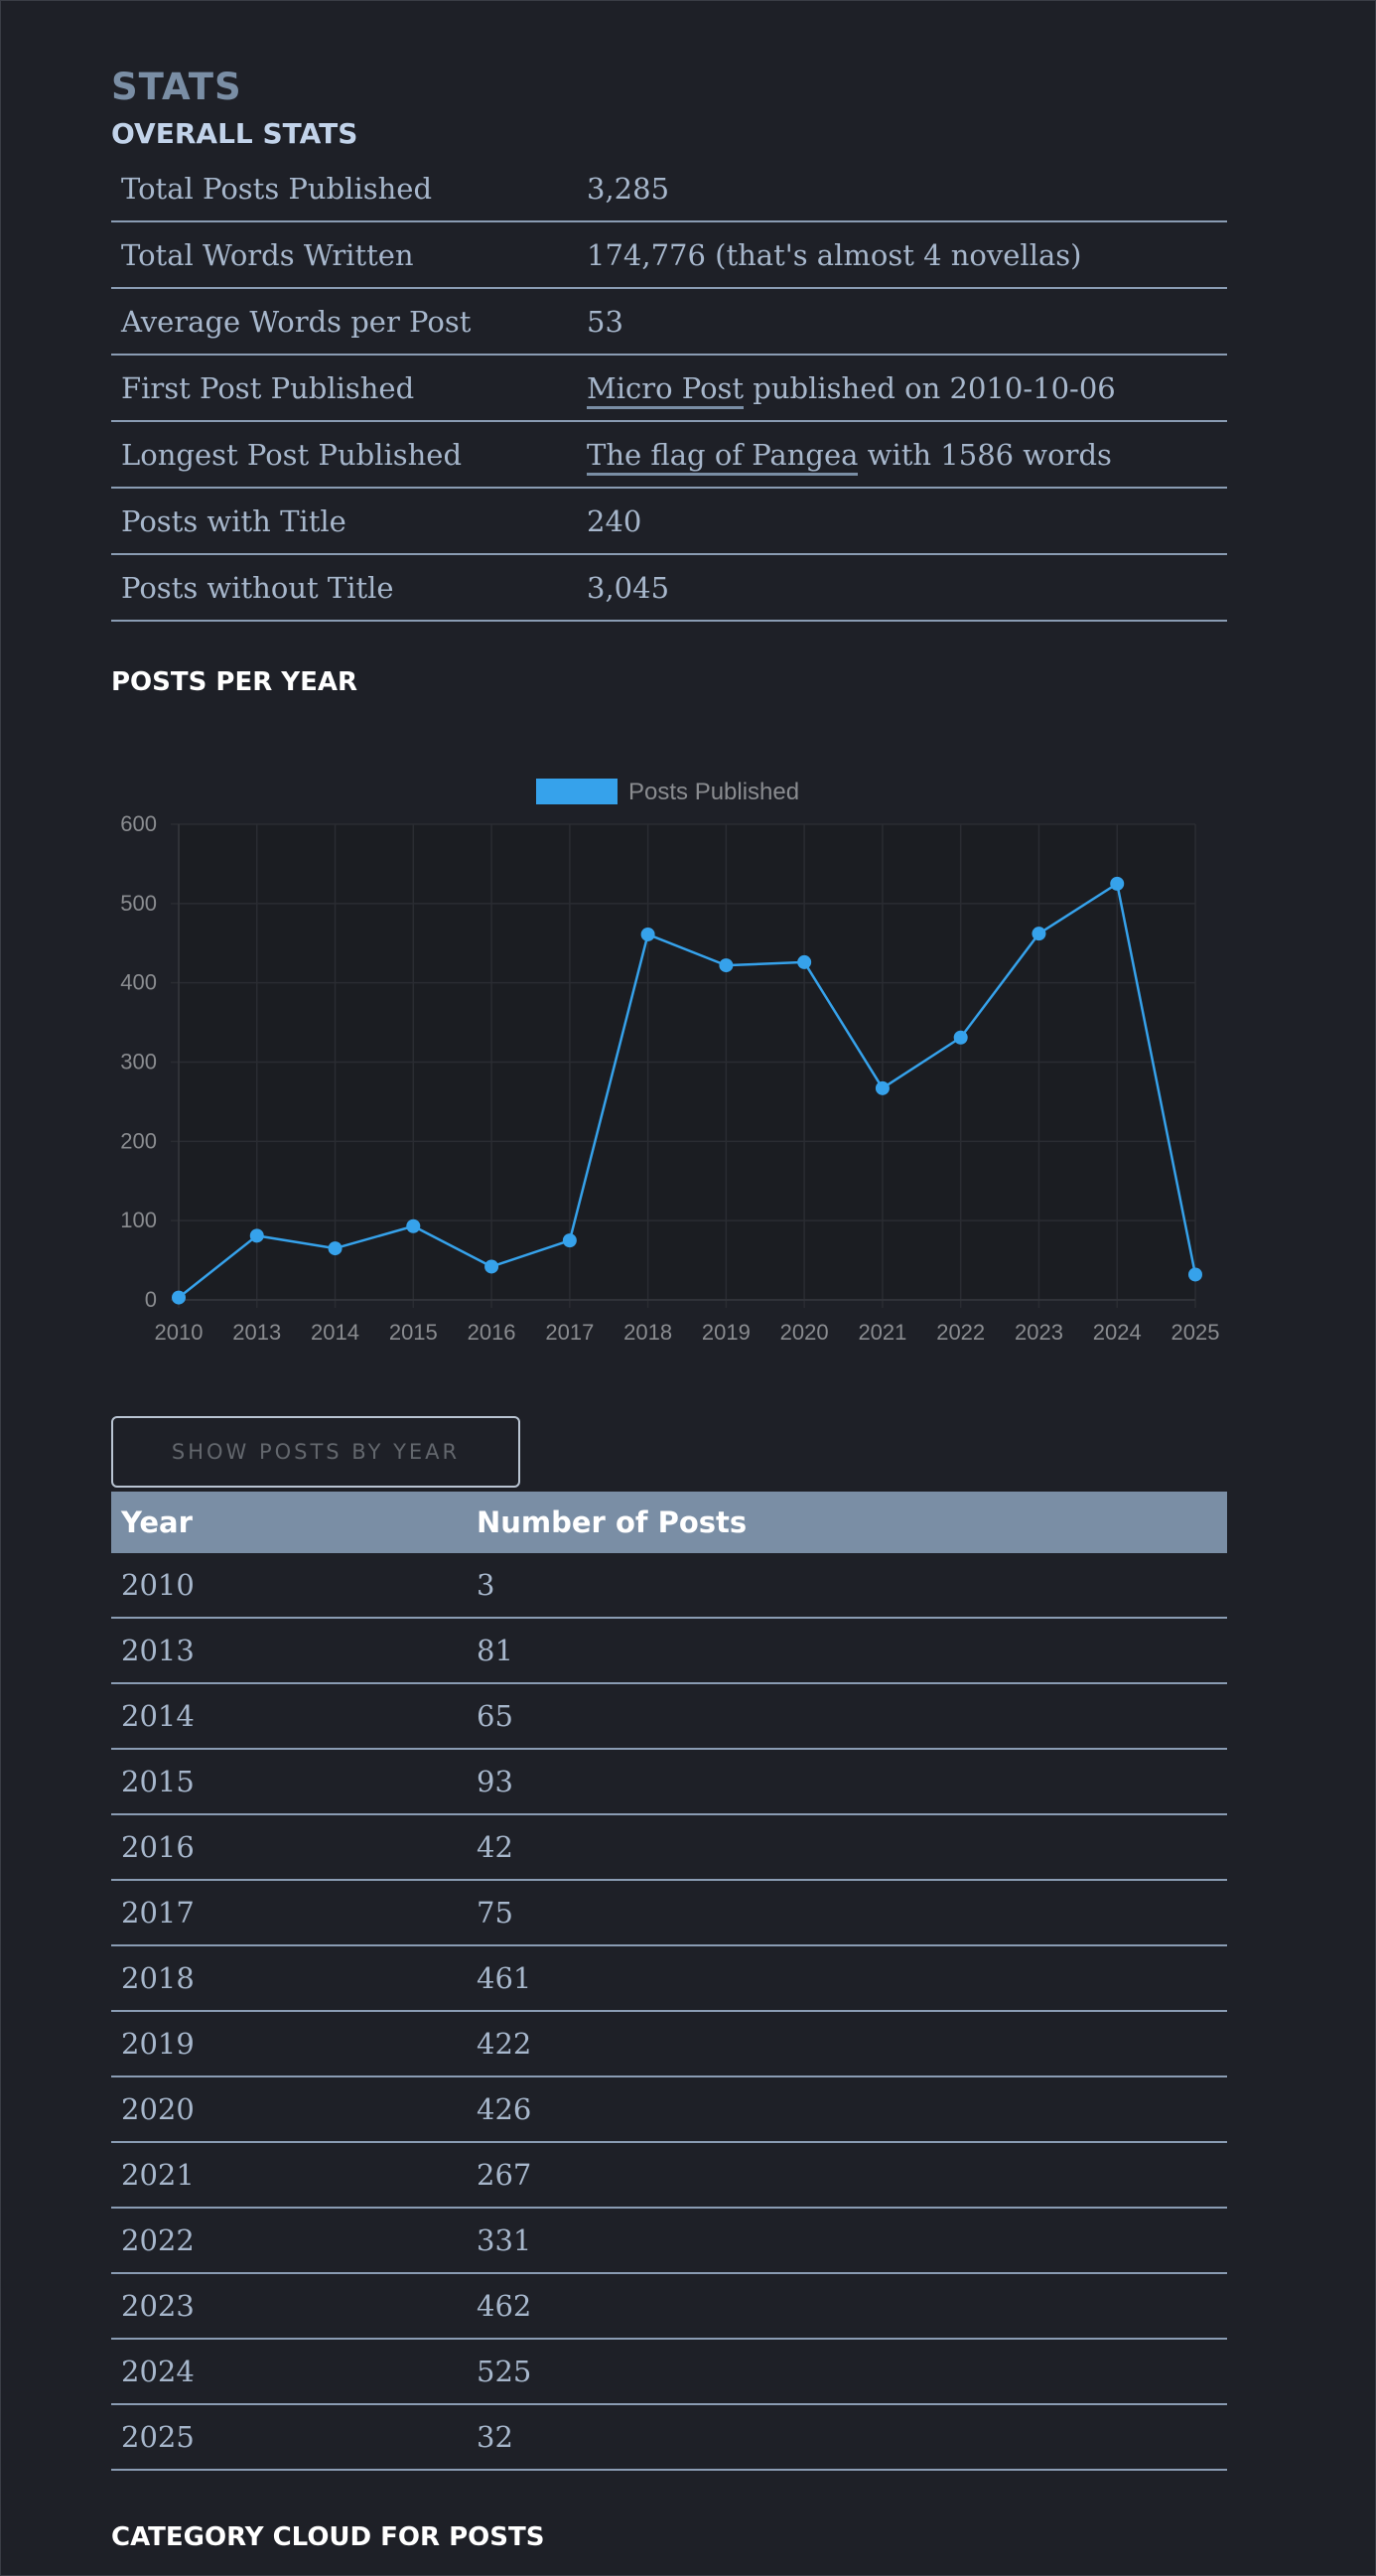 The image size is (1376, 2576). I want to click on x-tick-label: 2022, so click(960, 1333).